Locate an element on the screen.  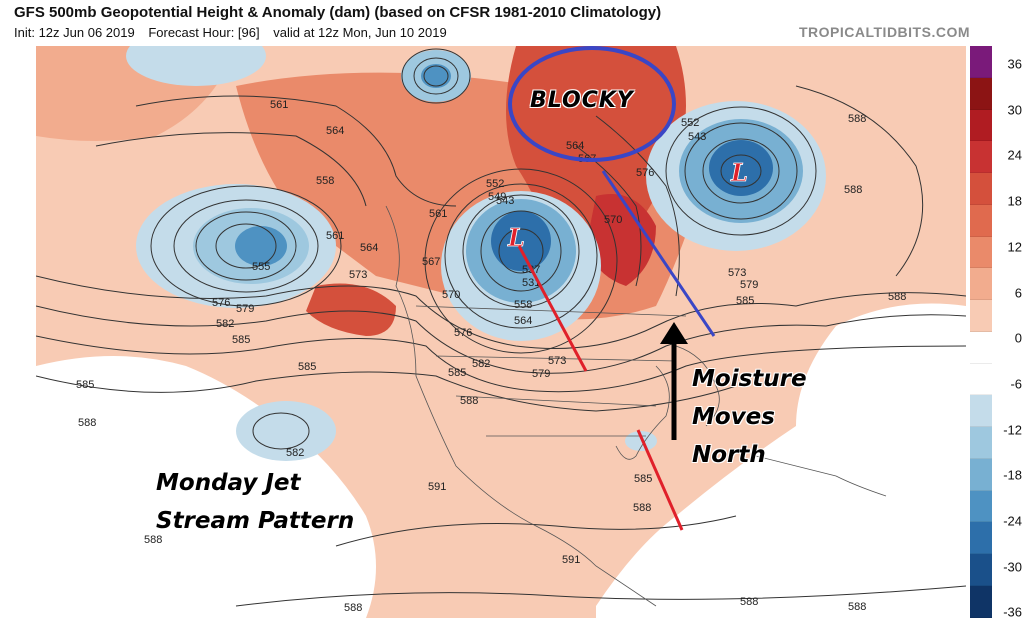
arrow-head-icon is located at coordinates (674, 333).